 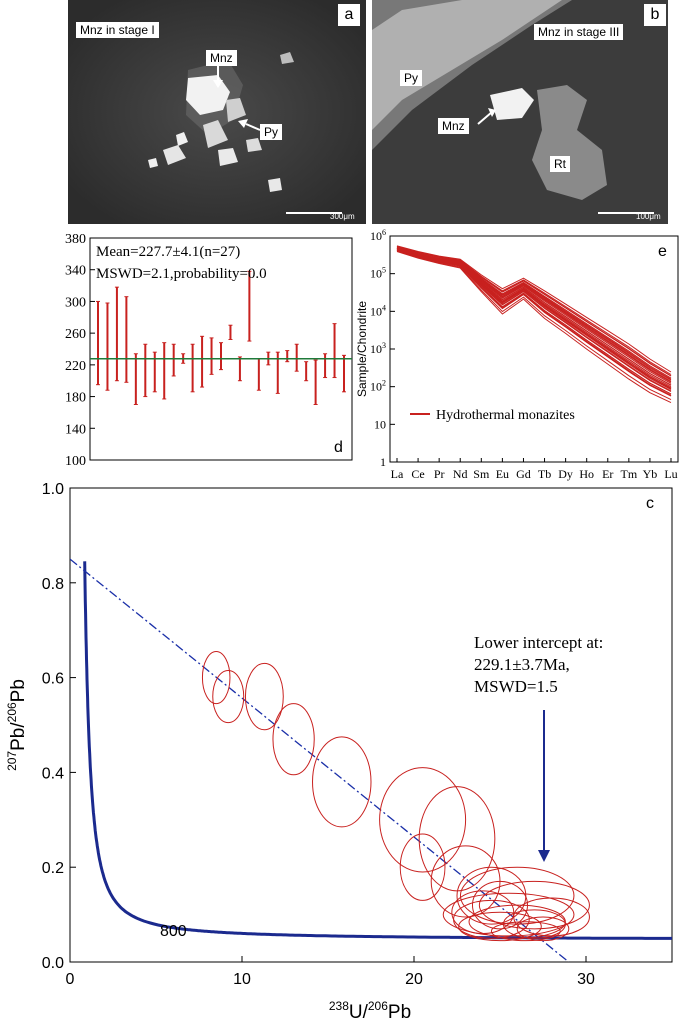 I want to click on arrows-a, so click(x=237, y=98).